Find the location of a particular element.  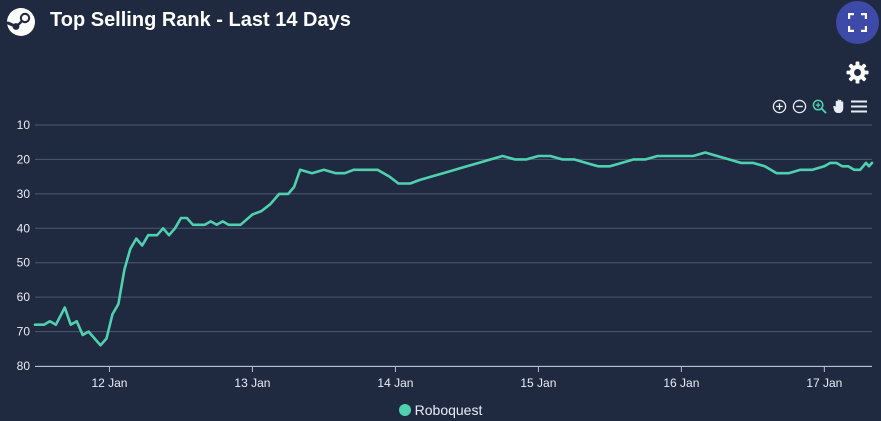

chart-title: Top Selling Rank - Last 14 Days is located at coordinates (200, 20).